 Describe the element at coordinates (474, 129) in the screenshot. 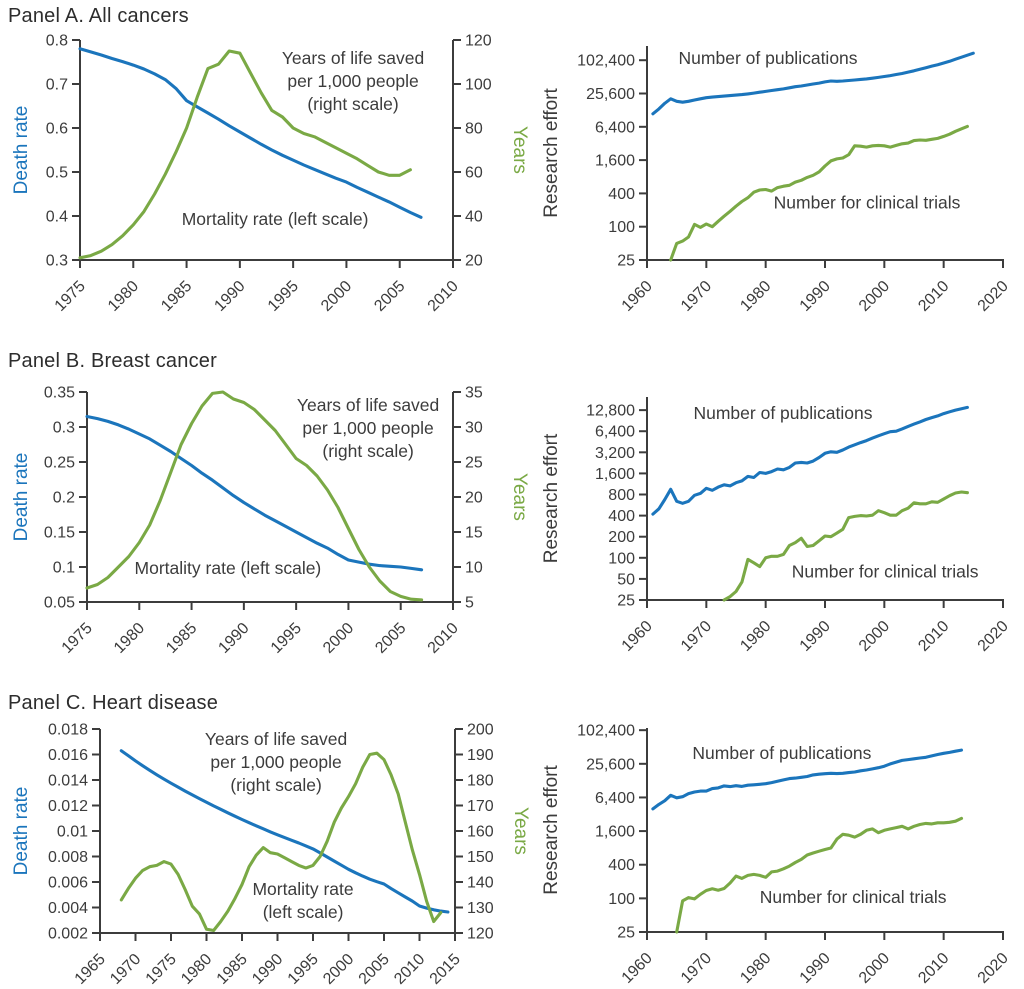

I see `y-tick-label: 80` at that location.